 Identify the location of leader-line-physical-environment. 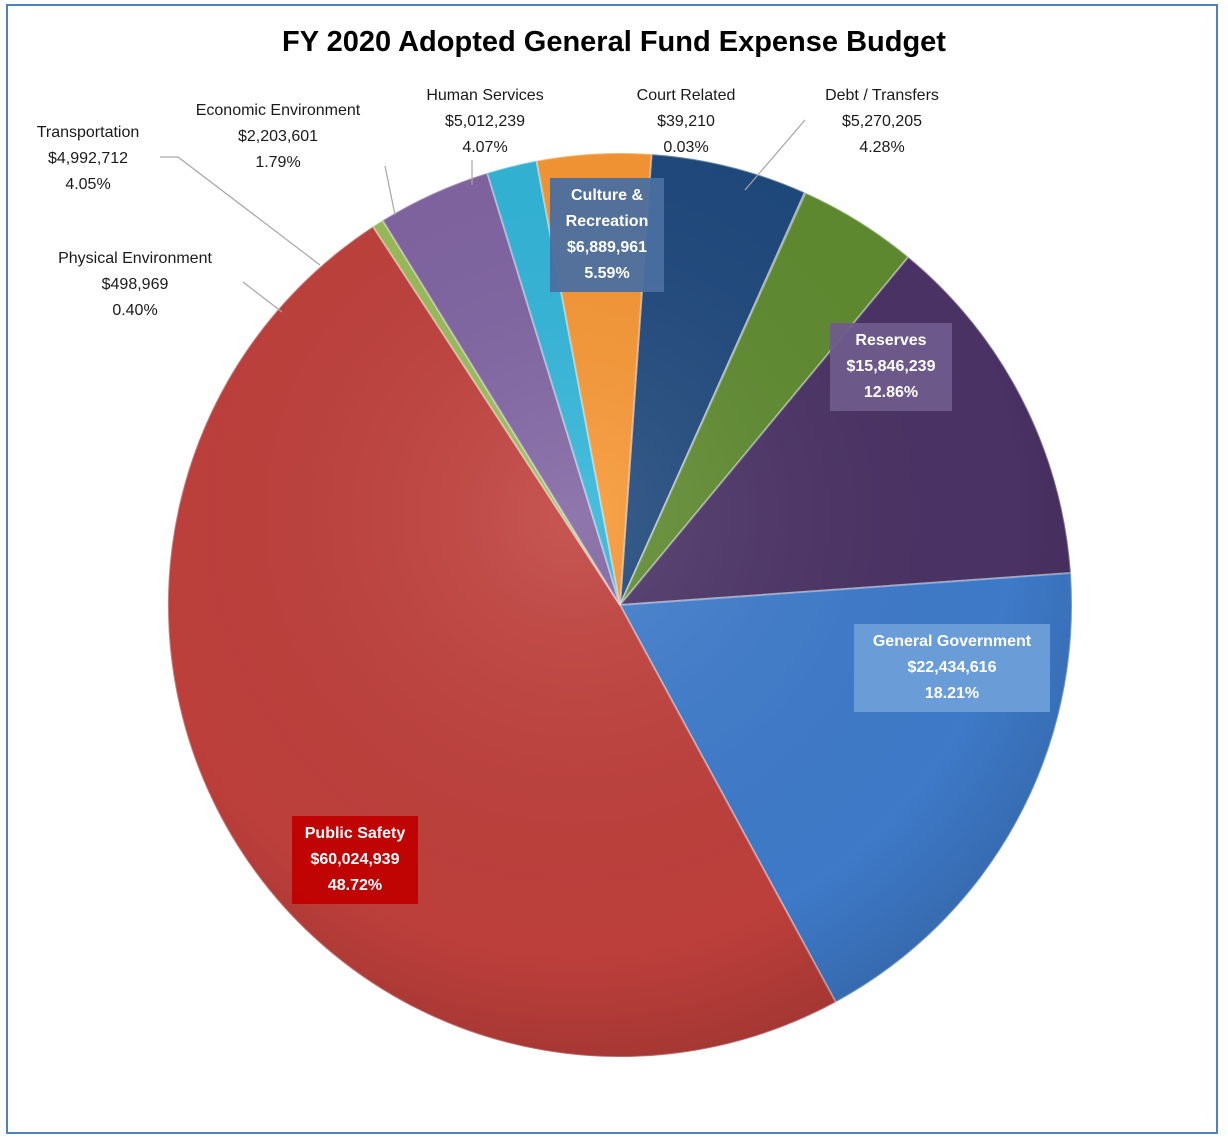
(262, 297).